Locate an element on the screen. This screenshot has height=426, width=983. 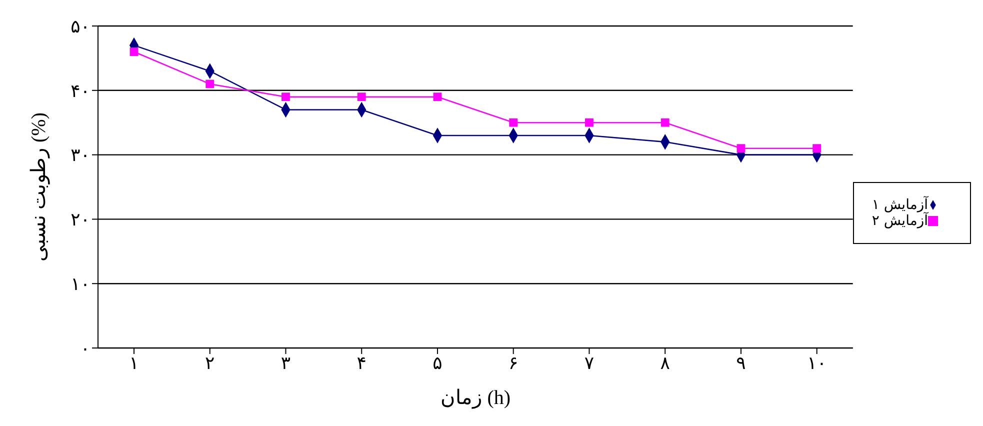
y-tick-label: ۱۰ is located at coordinates (80, 284).